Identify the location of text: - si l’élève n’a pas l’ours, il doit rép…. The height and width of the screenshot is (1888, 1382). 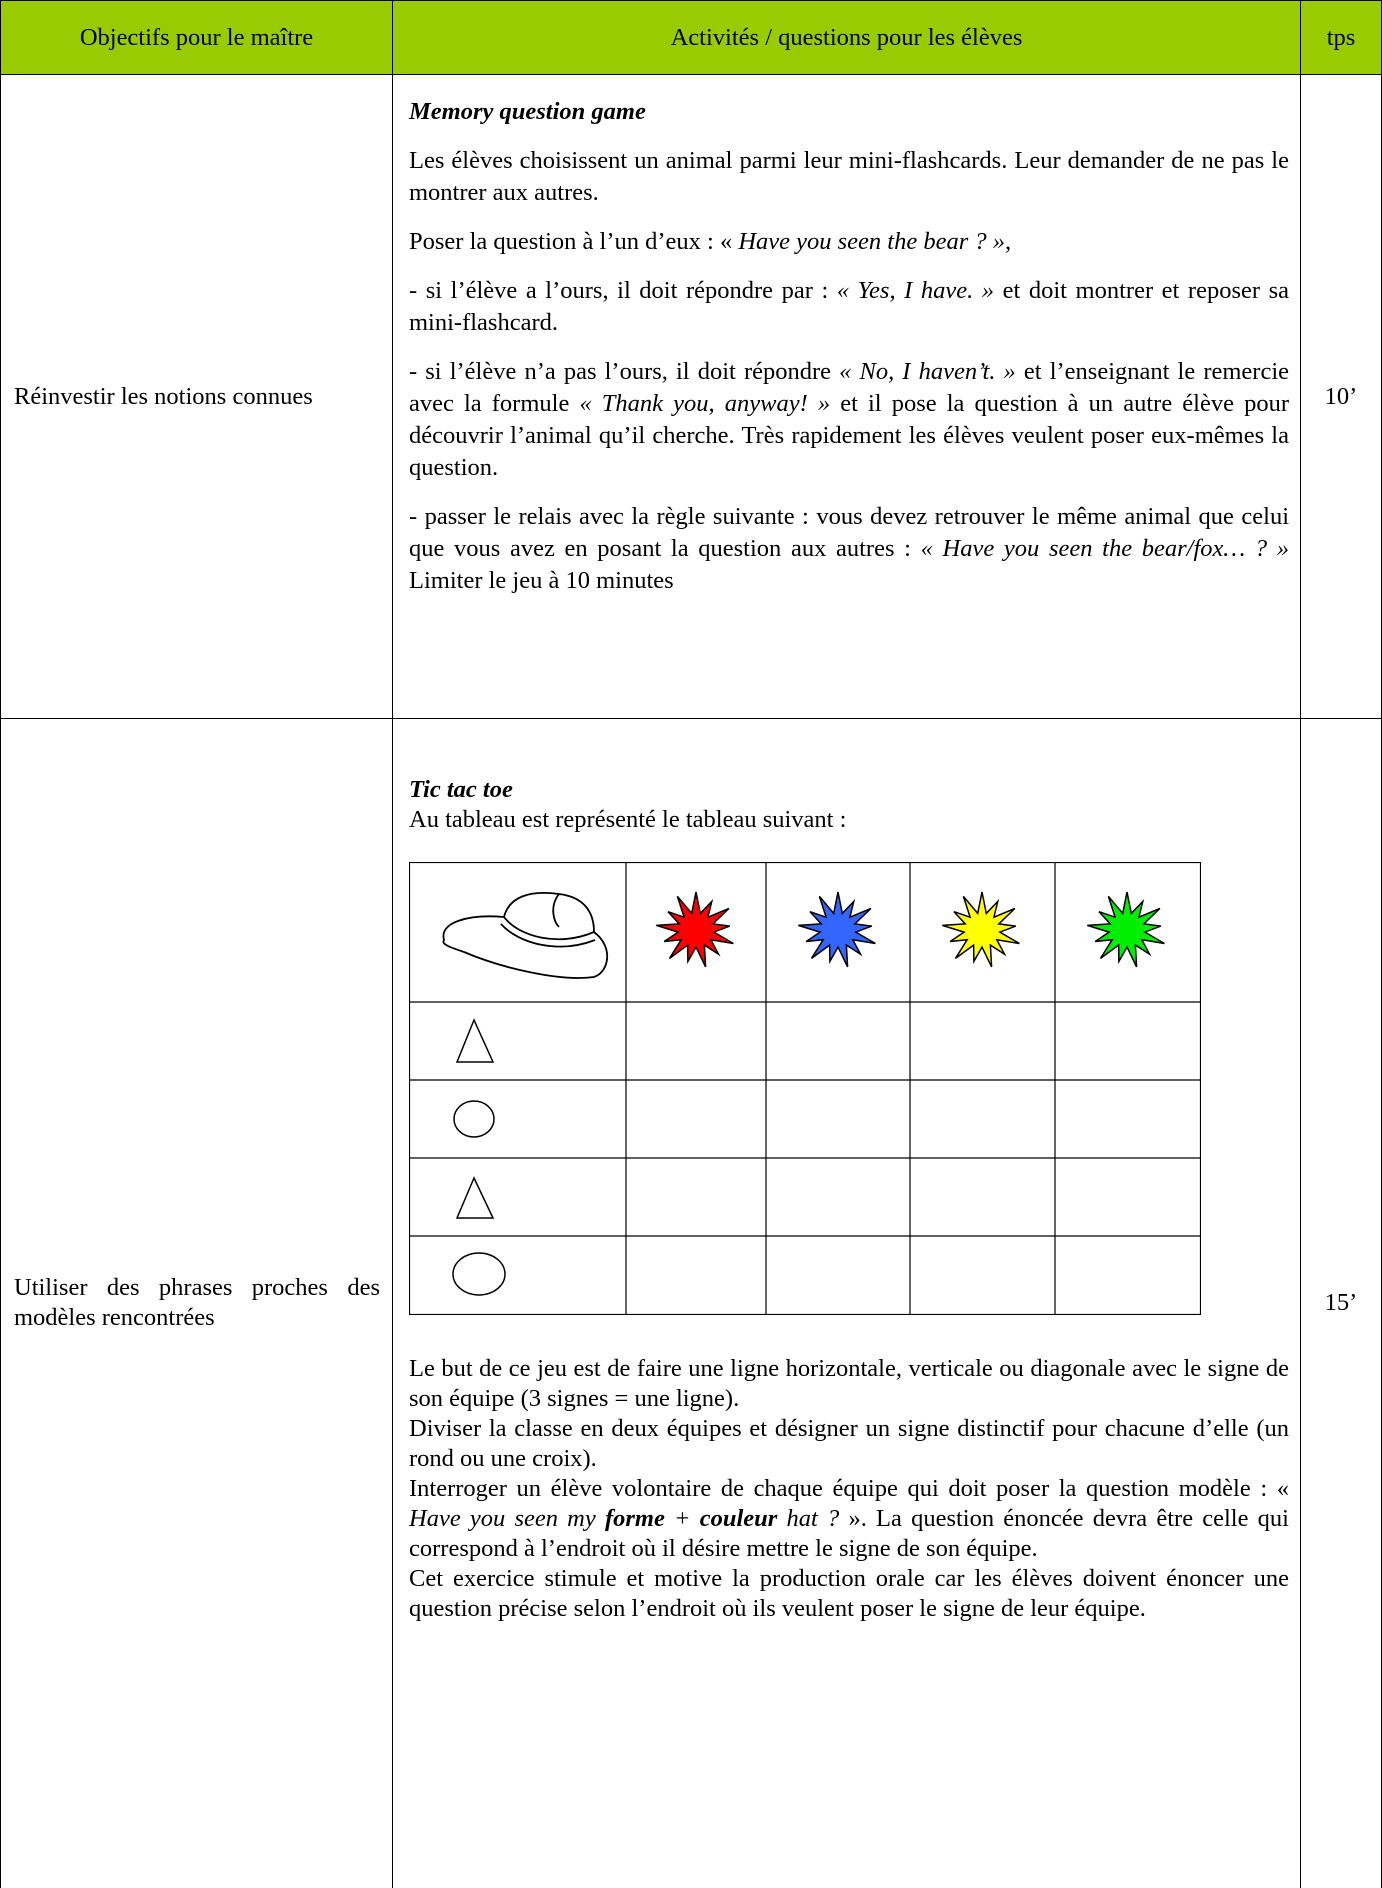
(624, 371).